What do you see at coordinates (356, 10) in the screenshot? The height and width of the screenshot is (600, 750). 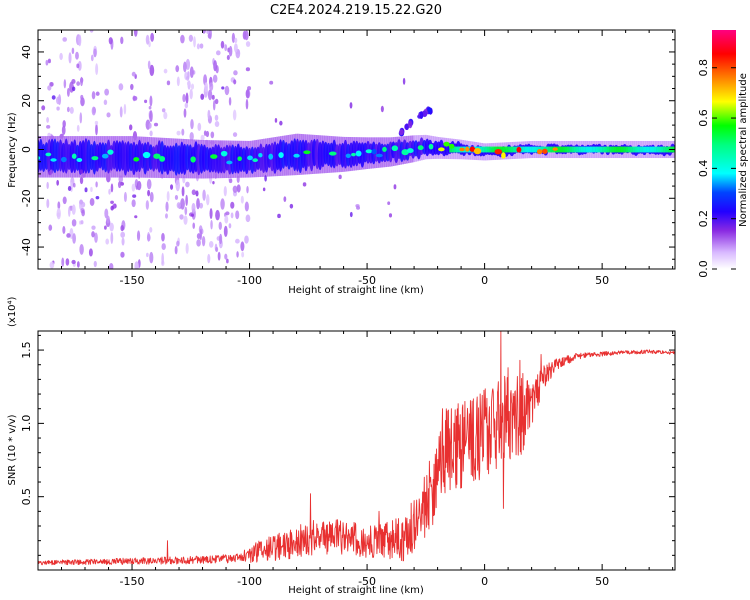 I see `chart-title: C2E4.2024.219.15.22.G20` at bounding box center [356, 10].